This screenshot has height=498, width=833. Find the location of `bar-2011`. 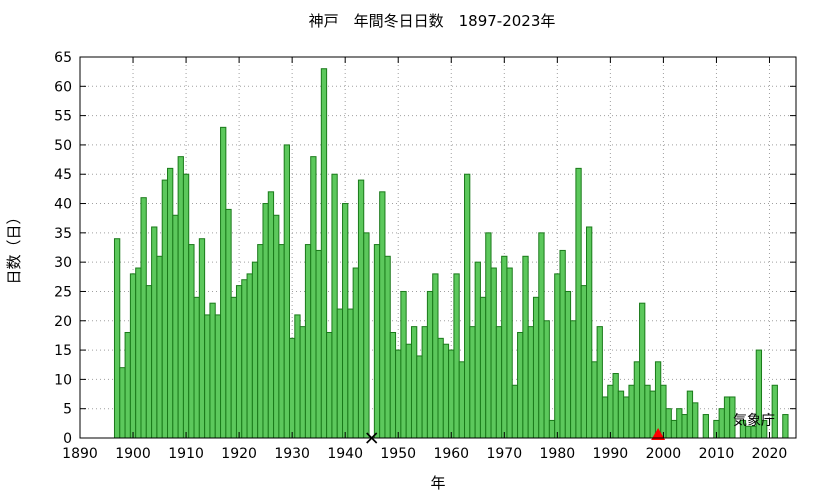

bar-2011 is located at coordinates (721, 423).